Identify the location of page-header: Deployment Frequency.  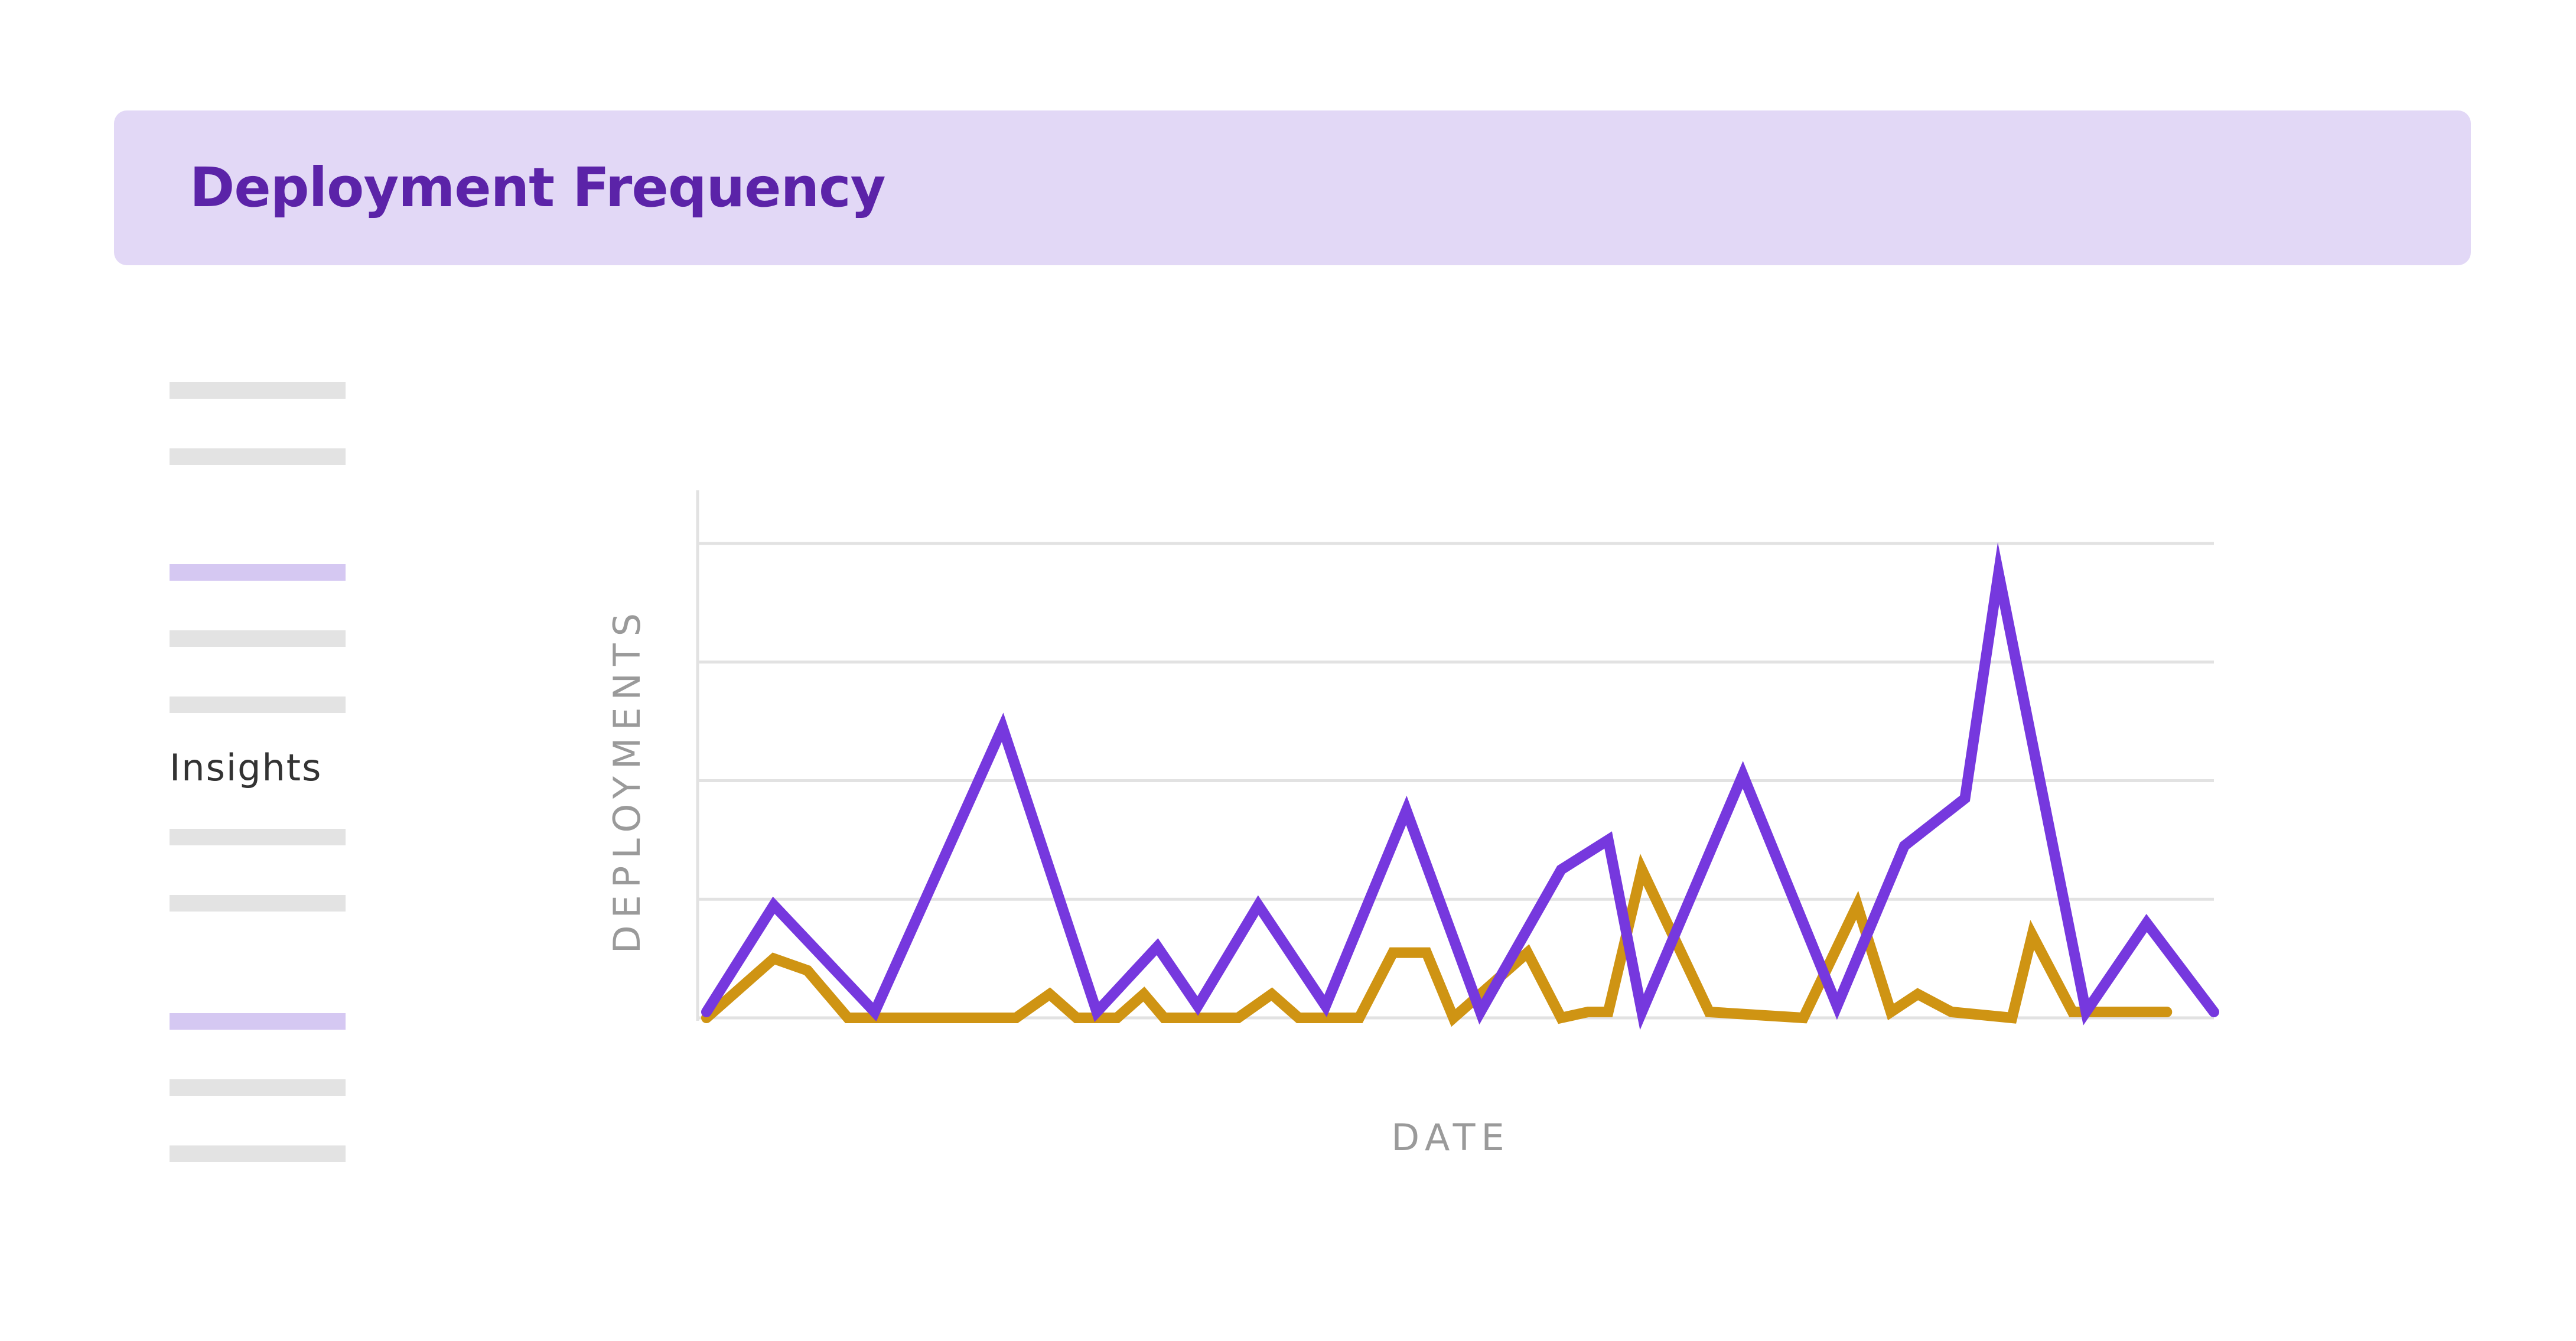
(1292, 187).